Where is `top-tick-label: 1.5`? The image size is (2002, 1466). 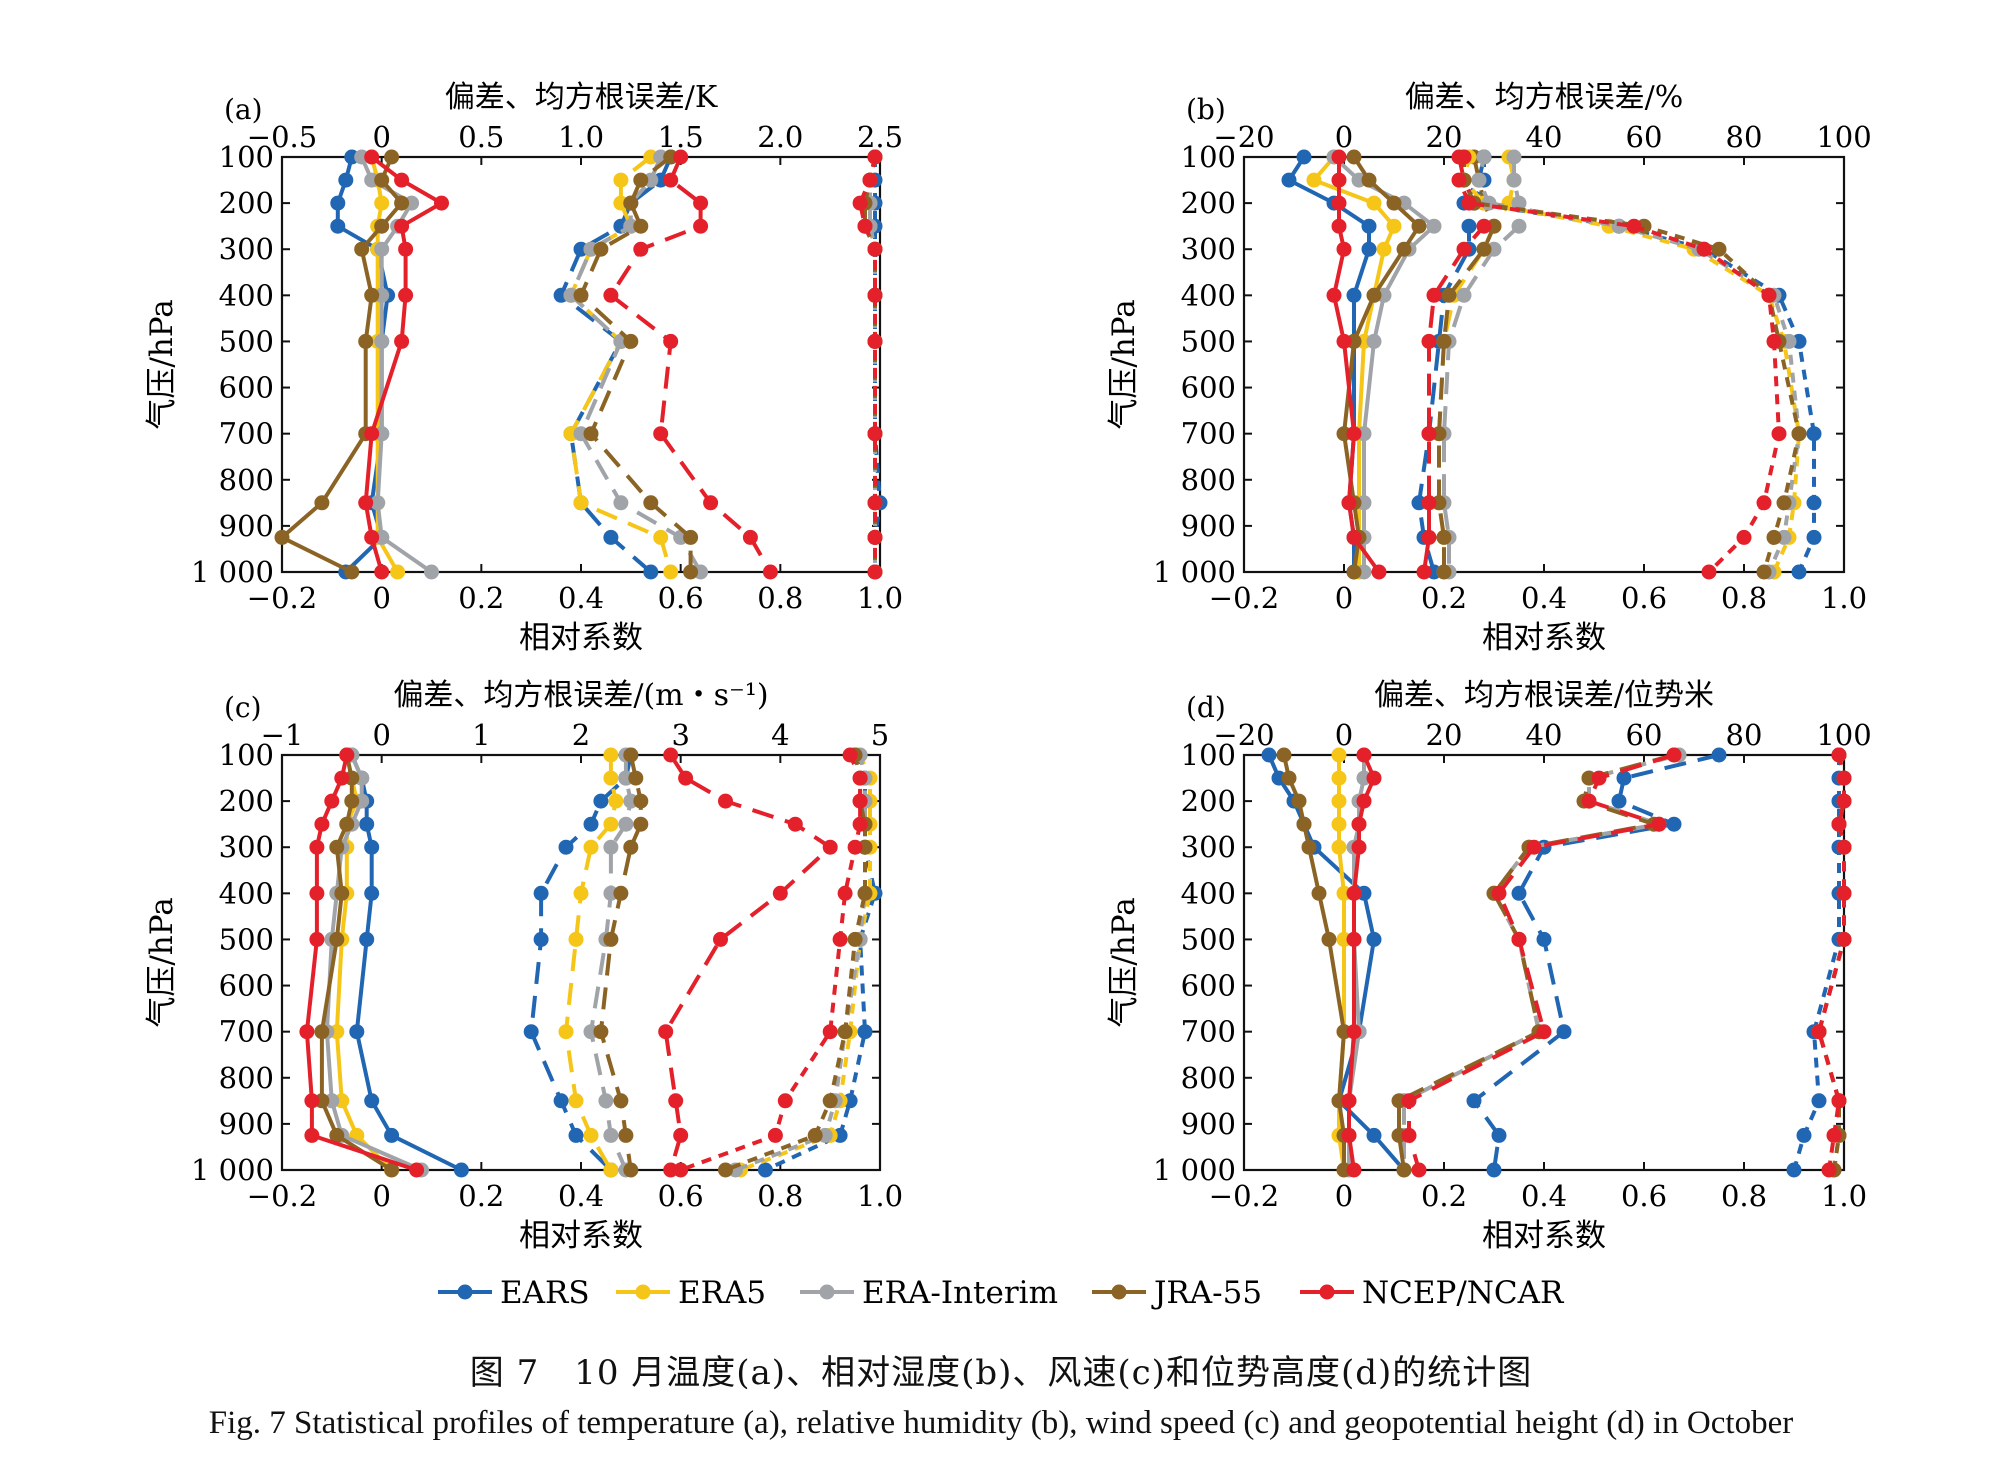
top-tick-label: 1.5 is located at coordinates (681, 137).